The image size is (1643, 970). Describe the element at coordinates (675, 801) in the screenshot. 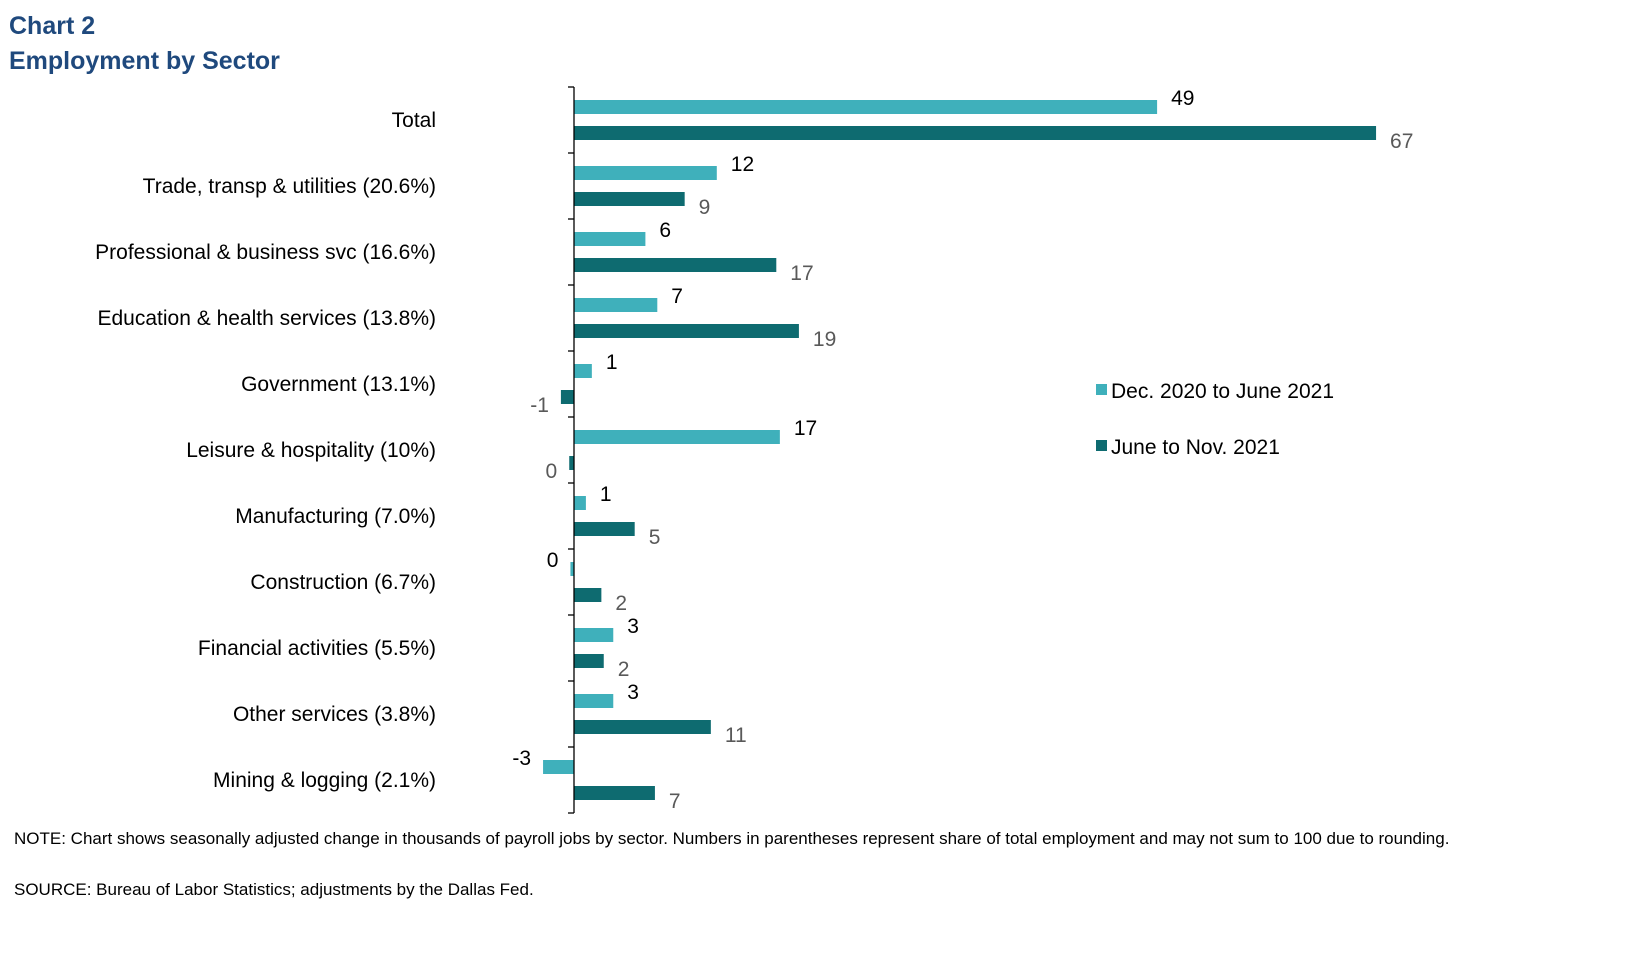

I see `data-label-mining-logging-2-1-series-2: 7` at that location.